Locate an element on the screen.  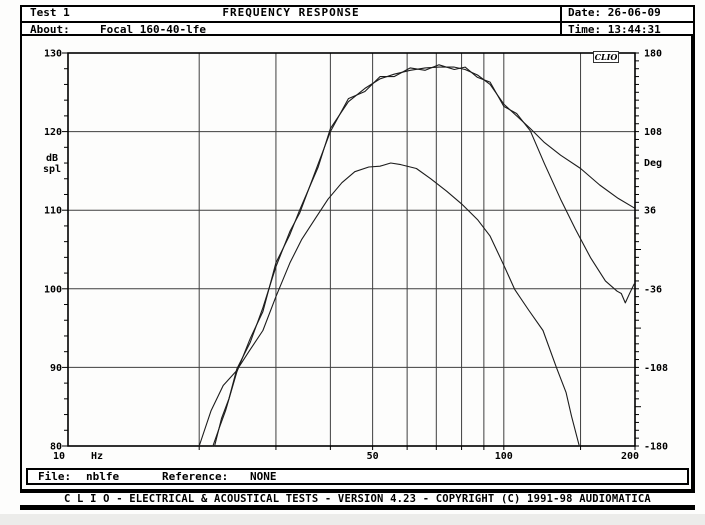
y-left-tick-label: 90 is located at coordinates (56, 368).